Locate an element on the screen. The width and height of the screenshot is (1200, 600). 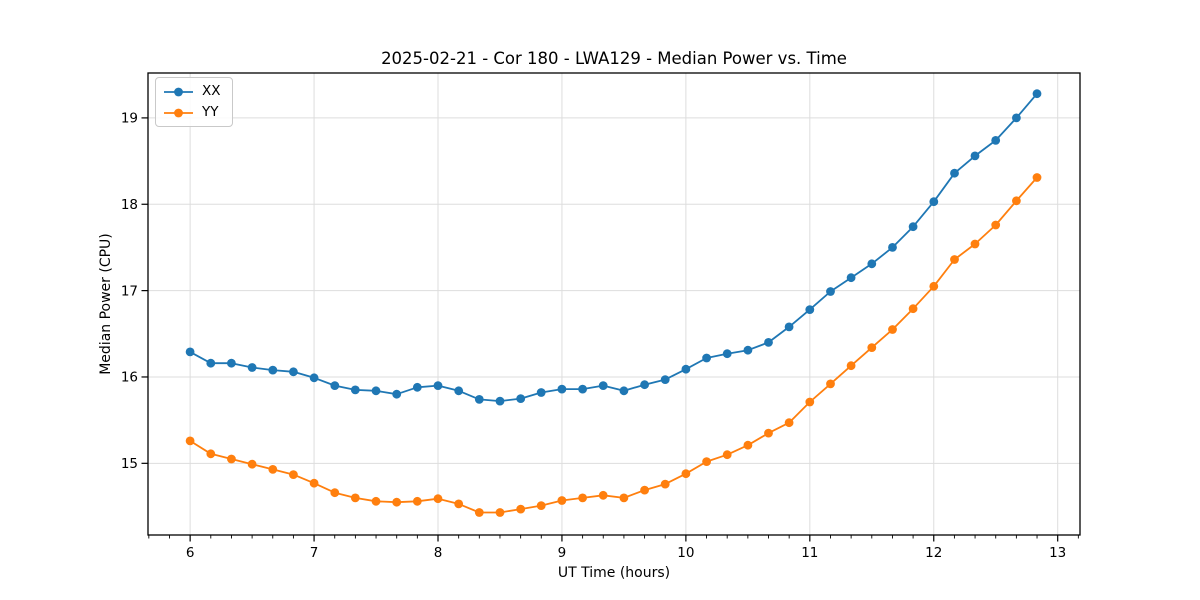
legend-sample-yy-icon is located at coordinates (178, 112).